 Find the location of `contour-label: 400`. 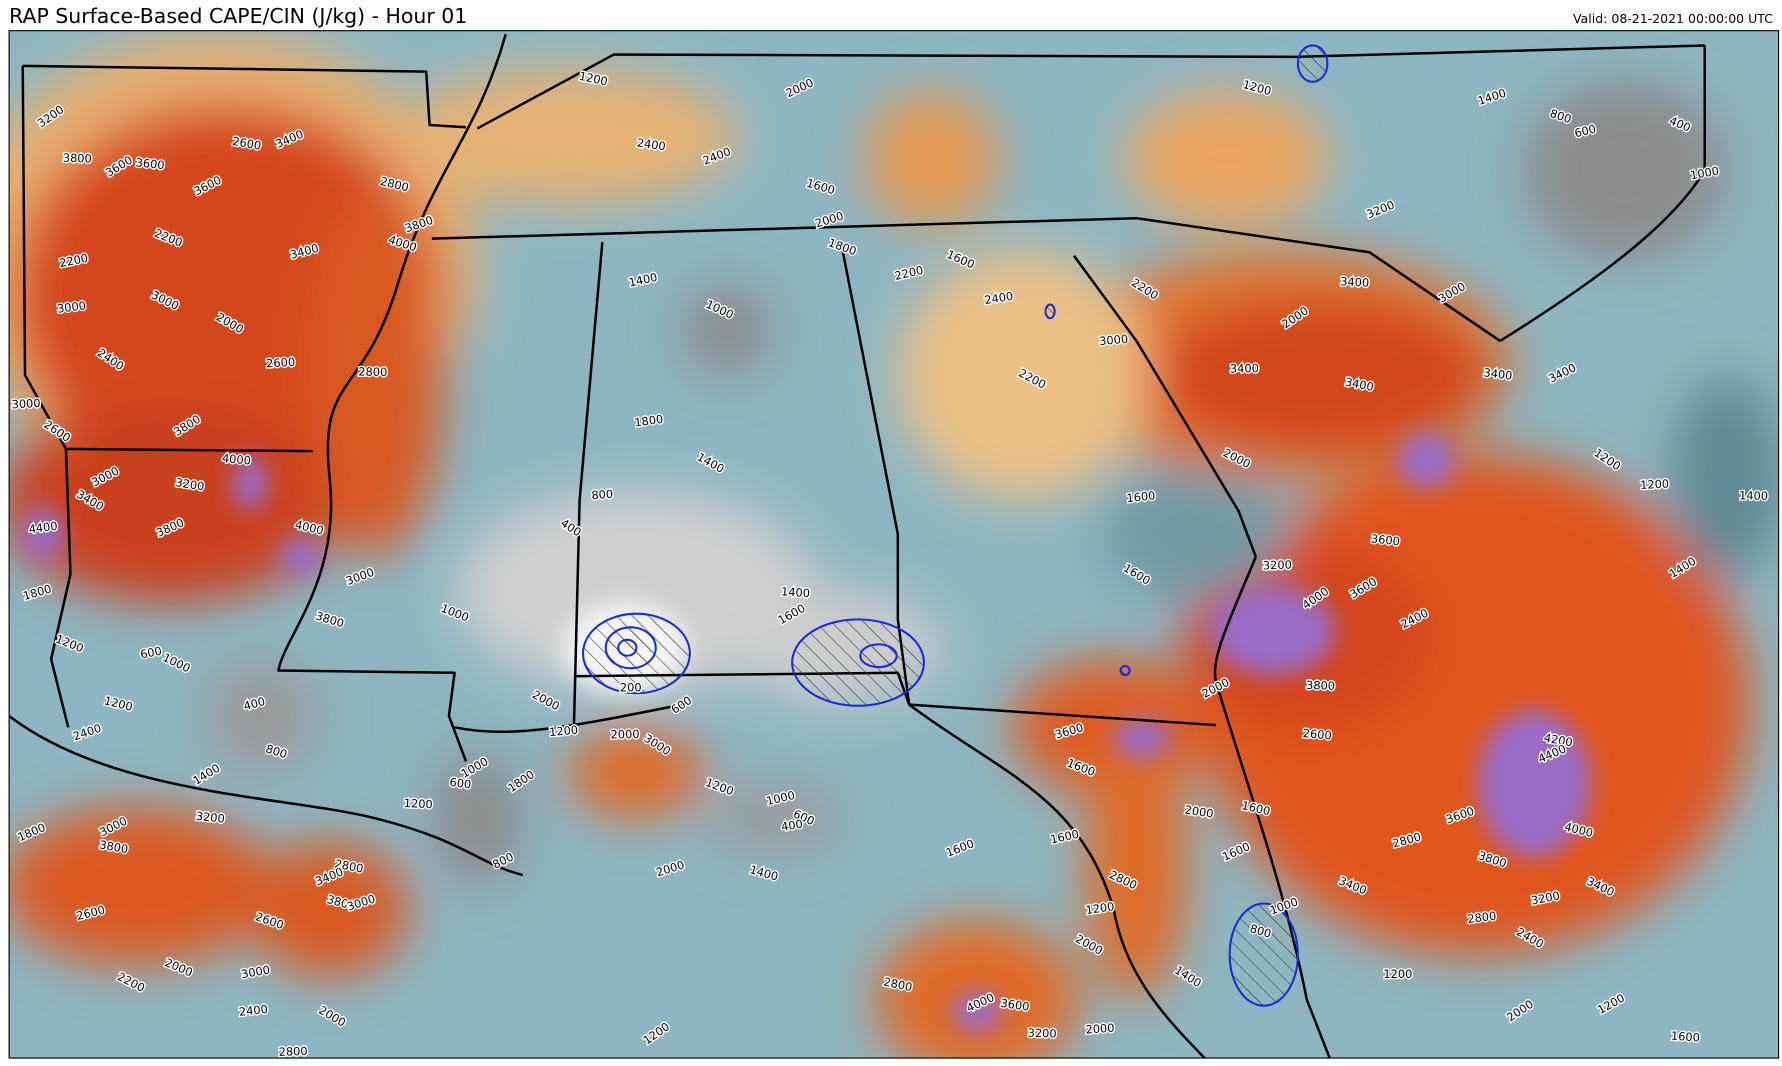

contour-label: 400 is located at coordinates (792, 825).